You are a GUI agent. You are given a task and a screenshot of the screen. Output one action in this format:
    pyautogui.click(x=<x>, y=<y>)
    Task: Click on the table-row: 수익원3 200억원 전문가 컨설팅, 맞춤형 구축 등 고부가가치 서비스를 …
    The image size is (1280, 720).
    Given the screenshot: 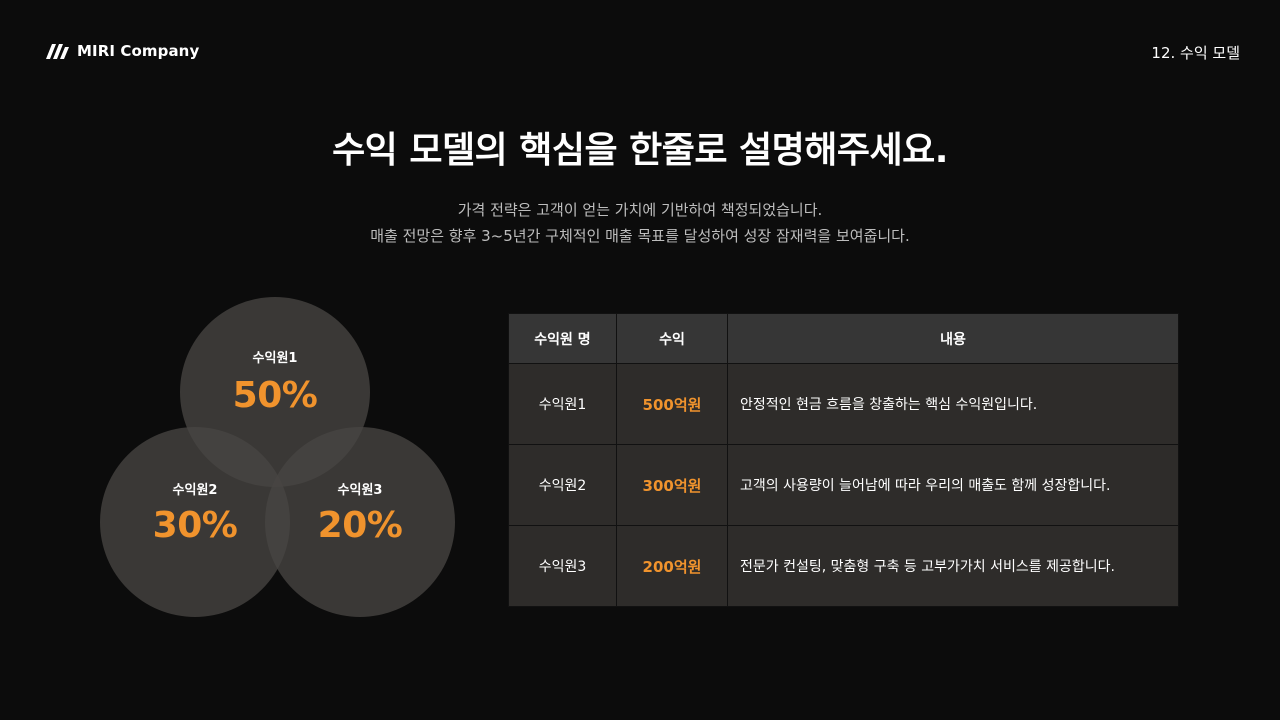 What is the action you would take?
    pyautogui.click(x=843, y=566)
    